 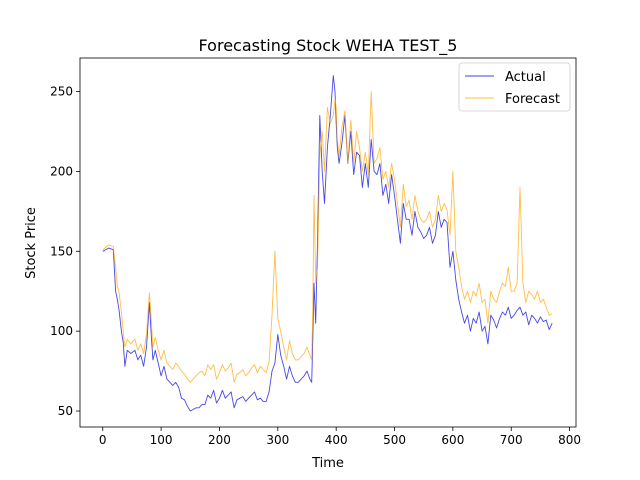 What do you see at coordinates (336, 440) in the screenshot?
I see `x-tick-label: 400` at bounding box center [336, 440].